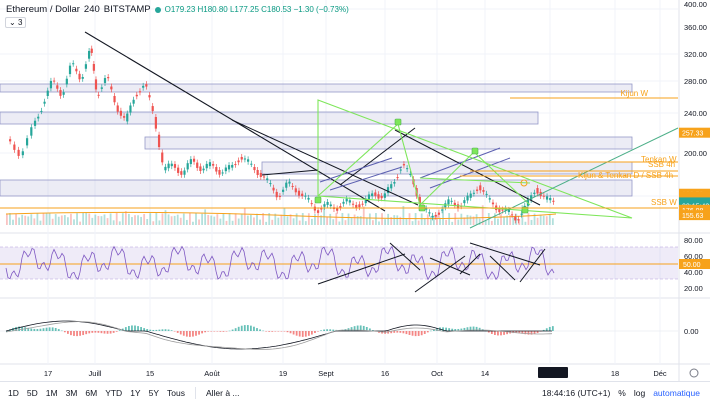  Describe the element at coordinates (694, 209) in the screenshot. I see `price-badge` at that location.